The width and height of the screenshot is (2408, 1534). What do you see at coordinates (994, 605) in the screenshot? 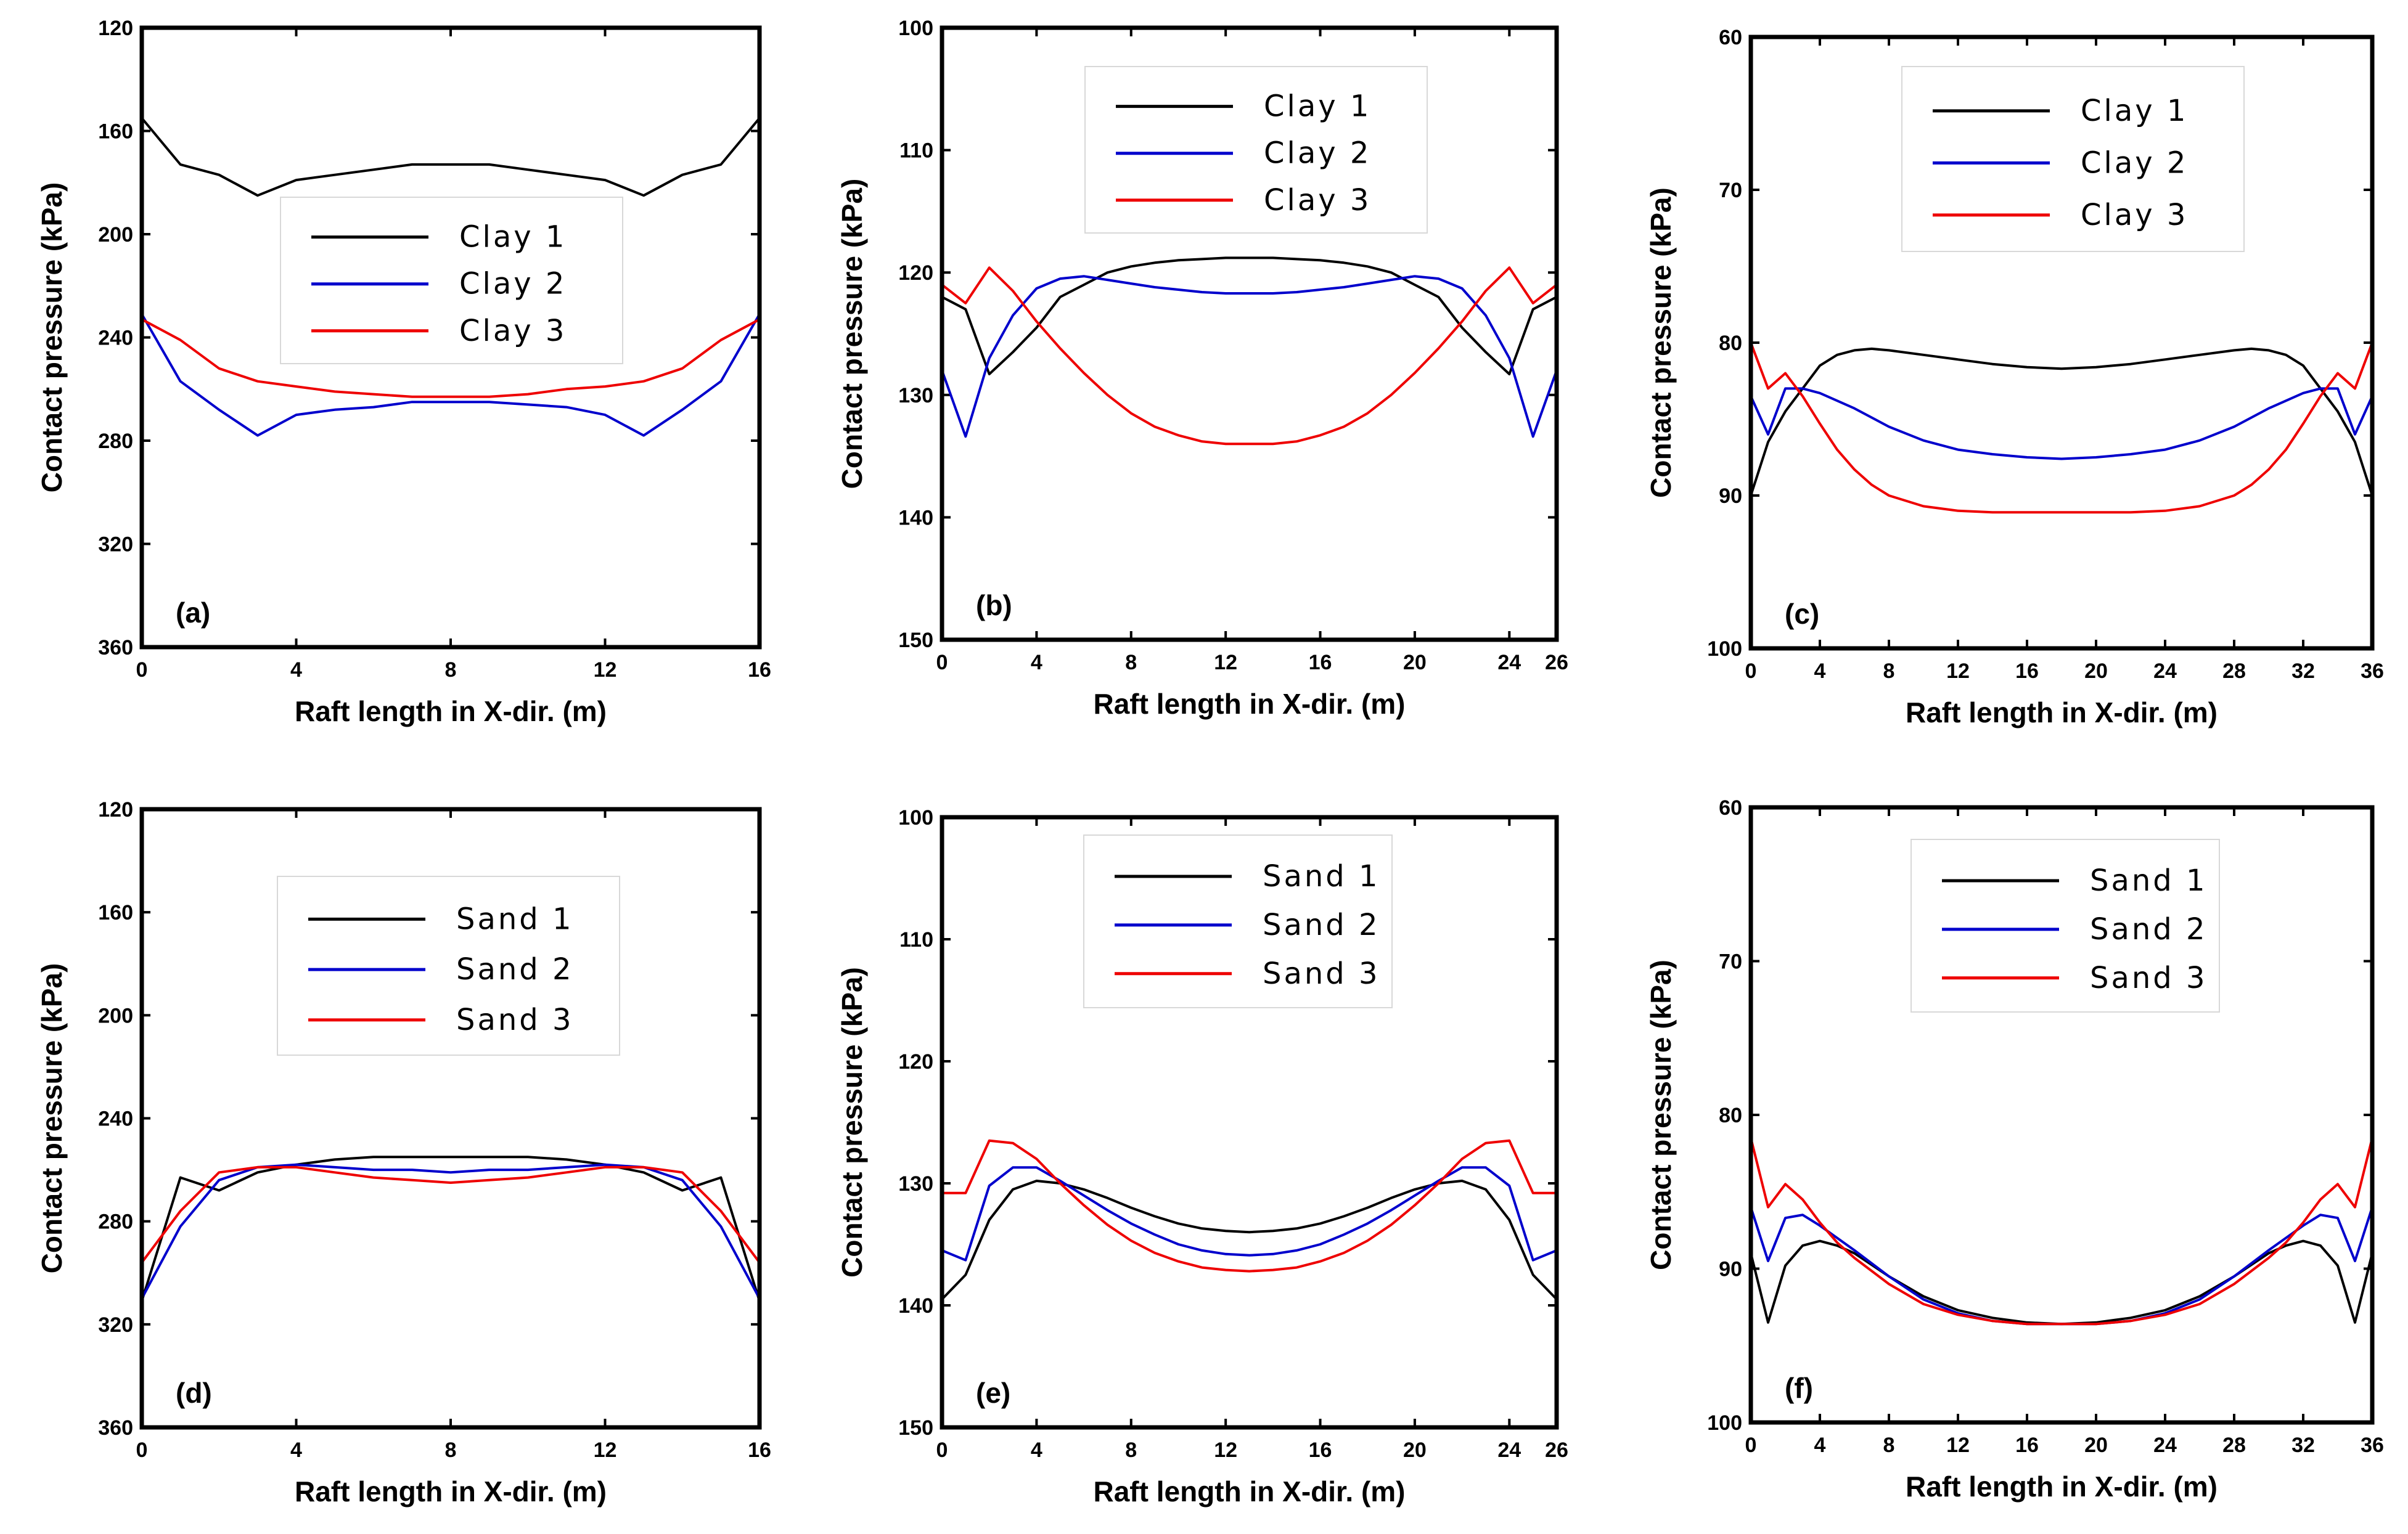
I see `panel-label: (b)` at bounding box center [994, 605].